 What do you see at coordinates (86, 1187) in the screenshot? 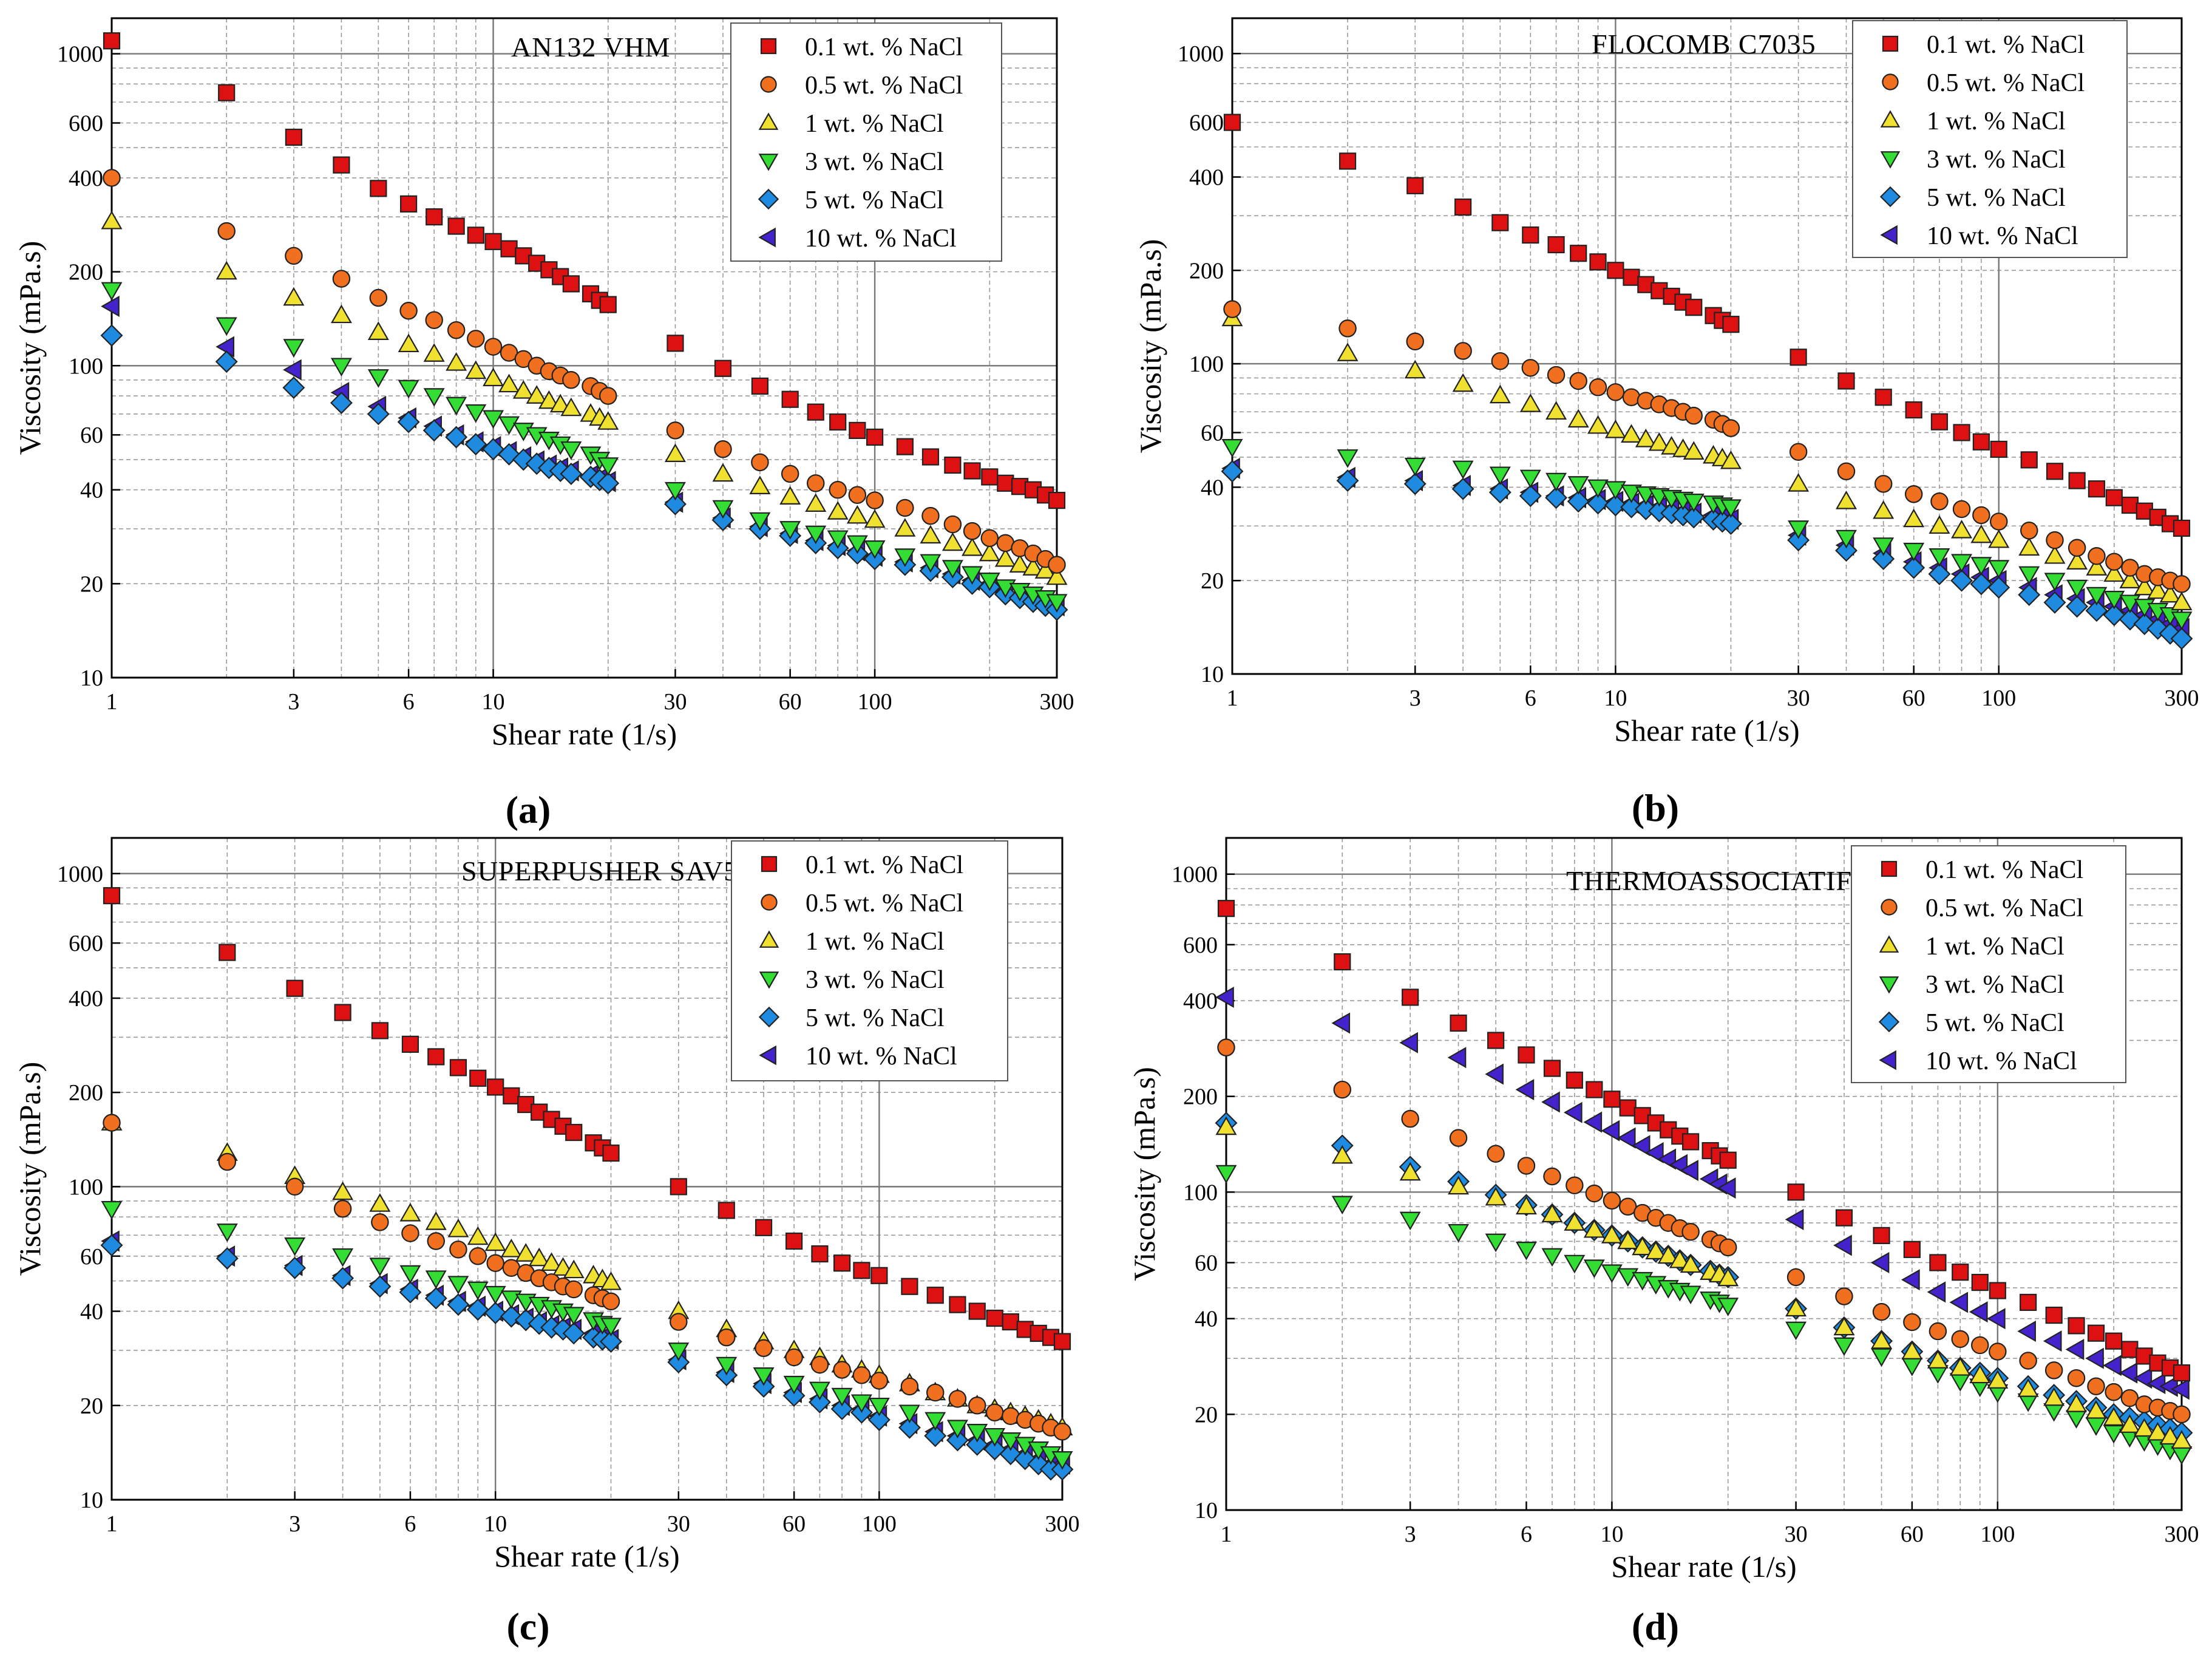
I see `y-tick-label: 100` at bounding box center [86, 1187].